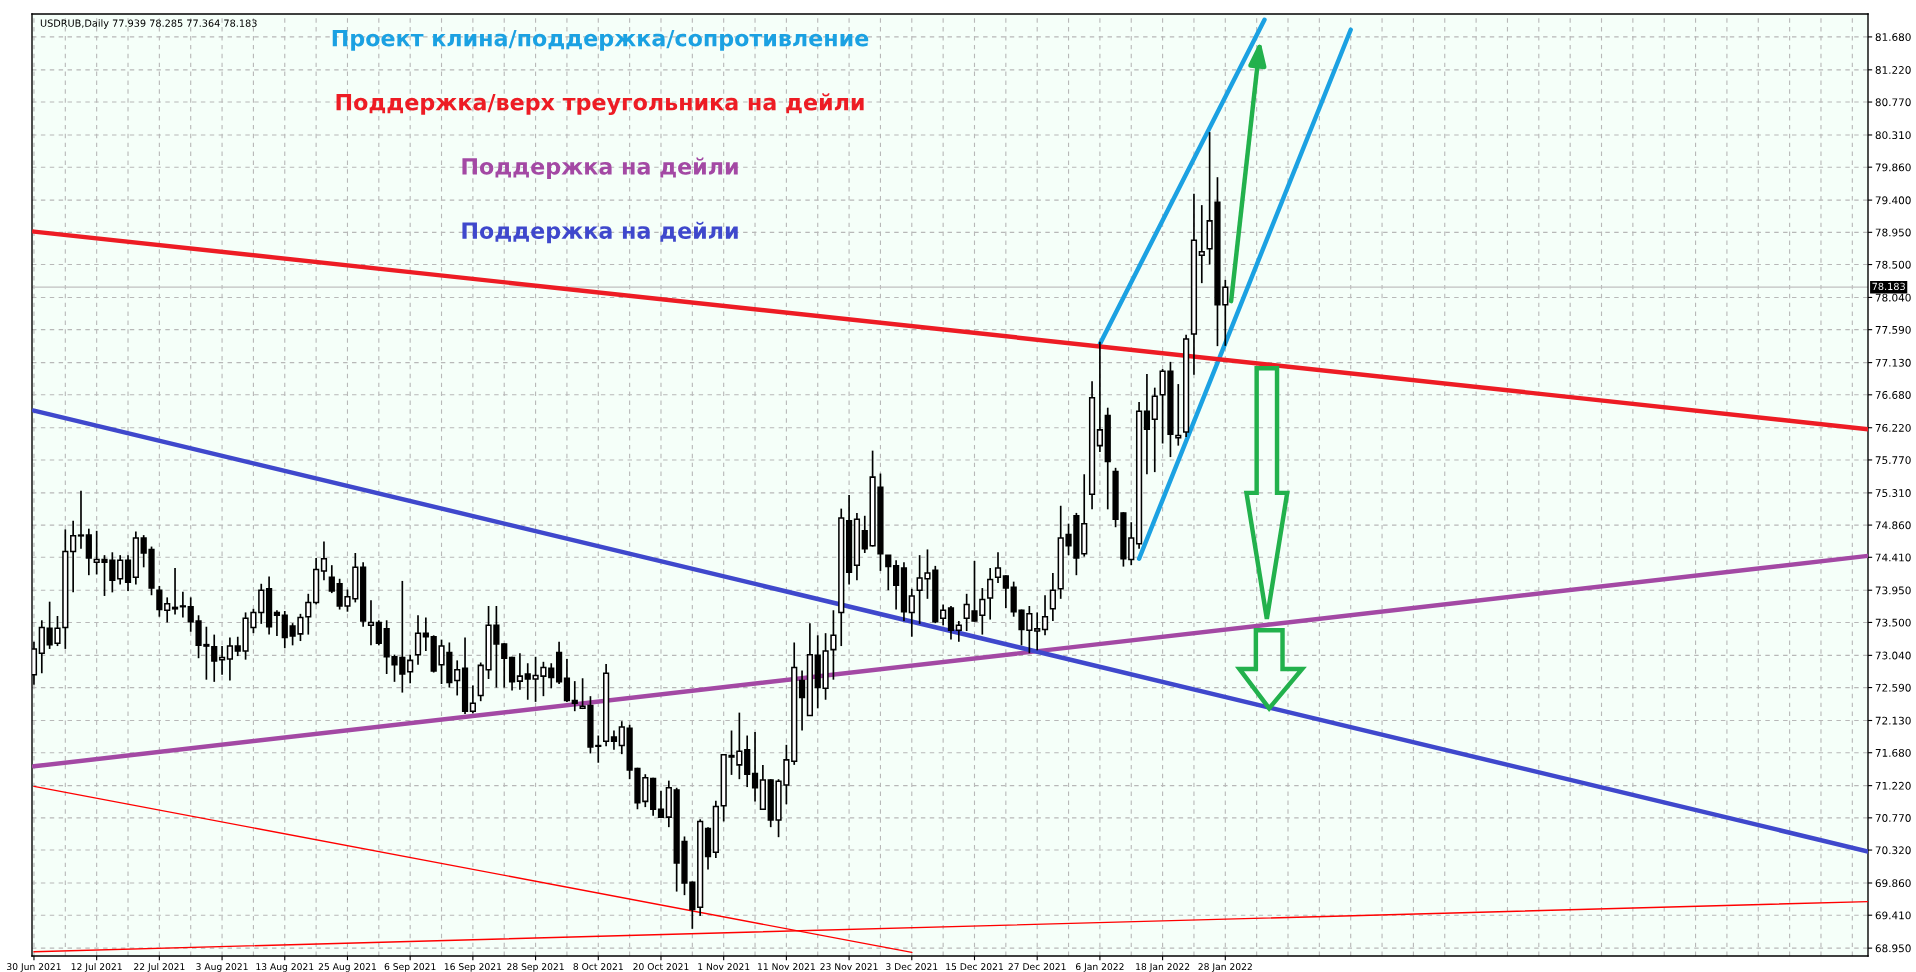  I want to click on x-tick-label: 6 Sep 2021, so click(410, 967).